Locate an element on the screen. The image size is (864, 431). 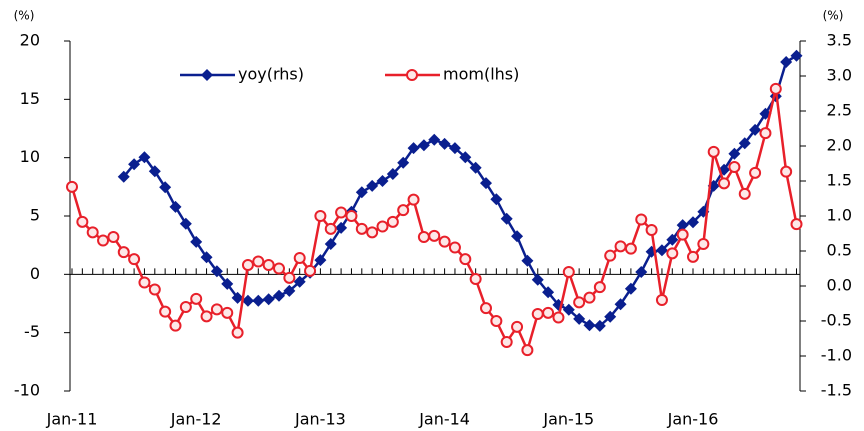
y2-tick-label: 3.5 is located at coordinates (839, 40).